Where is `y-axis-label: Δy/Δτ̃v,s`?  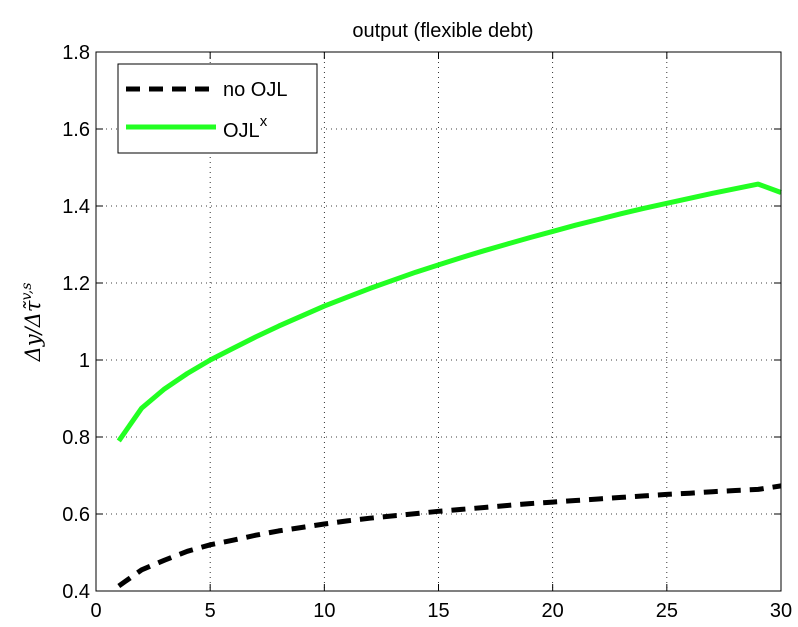
y-axis-label: Δy/Δτ̃v,s is located at coordinates (32, 323).